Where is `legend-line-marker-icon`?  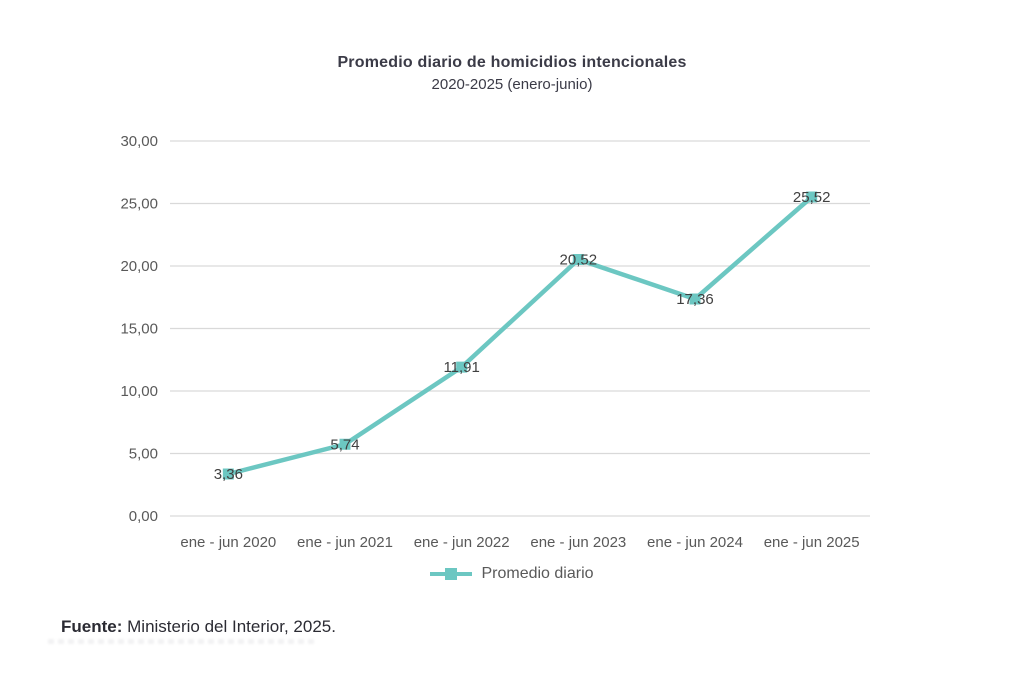 legend-line-marker-icon is located at coordinates (451, 574).